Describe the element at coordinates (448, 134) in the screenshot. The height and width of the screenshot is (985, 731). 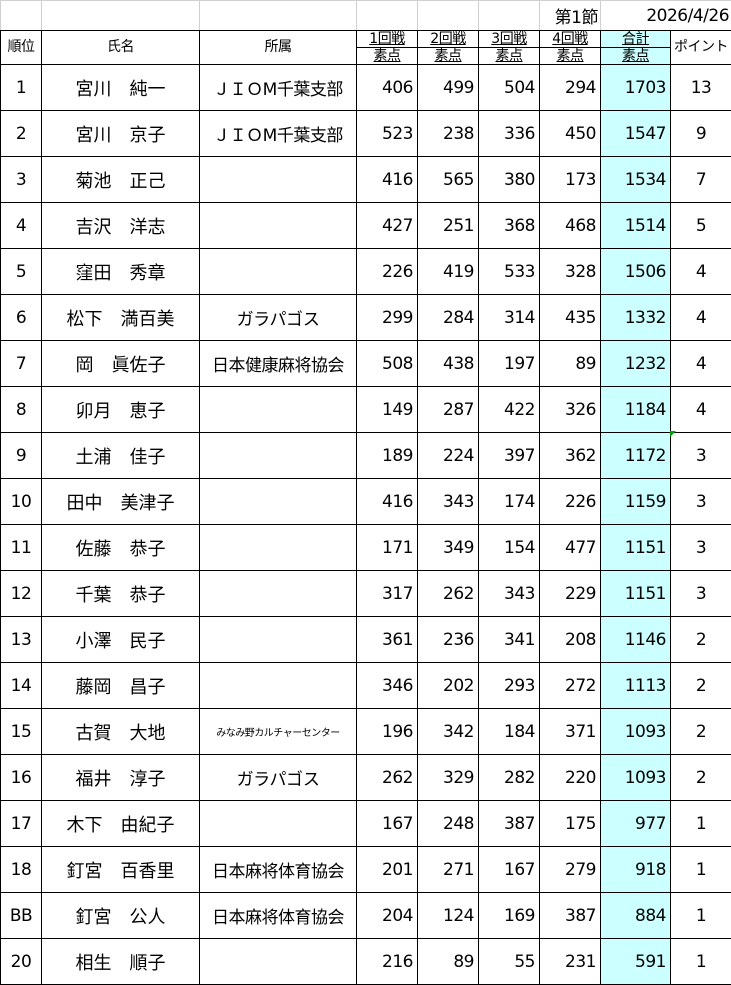
I see `round2-score-cell: 238` at that location.